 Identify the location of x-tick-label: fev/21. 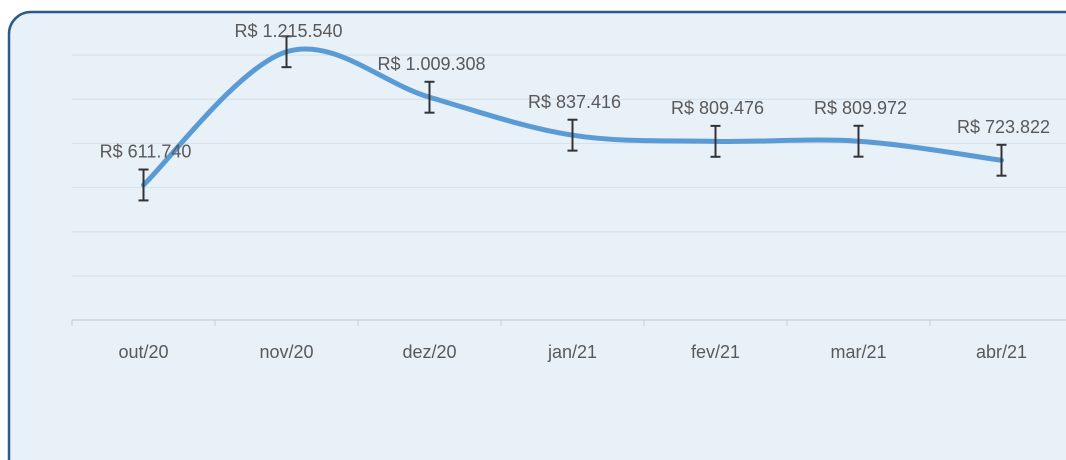
(715, 352).